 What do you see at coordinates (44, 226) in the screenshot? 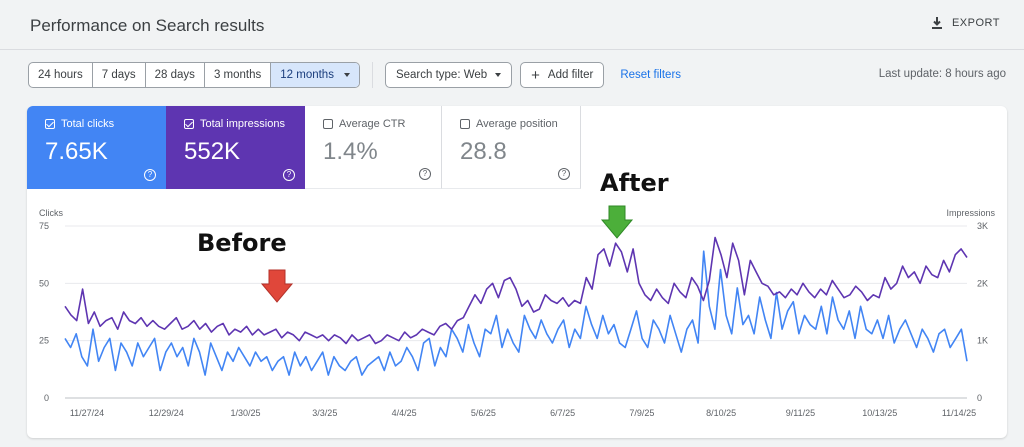
I see `left-tick-label: 75` at bounding box center [44, 226].